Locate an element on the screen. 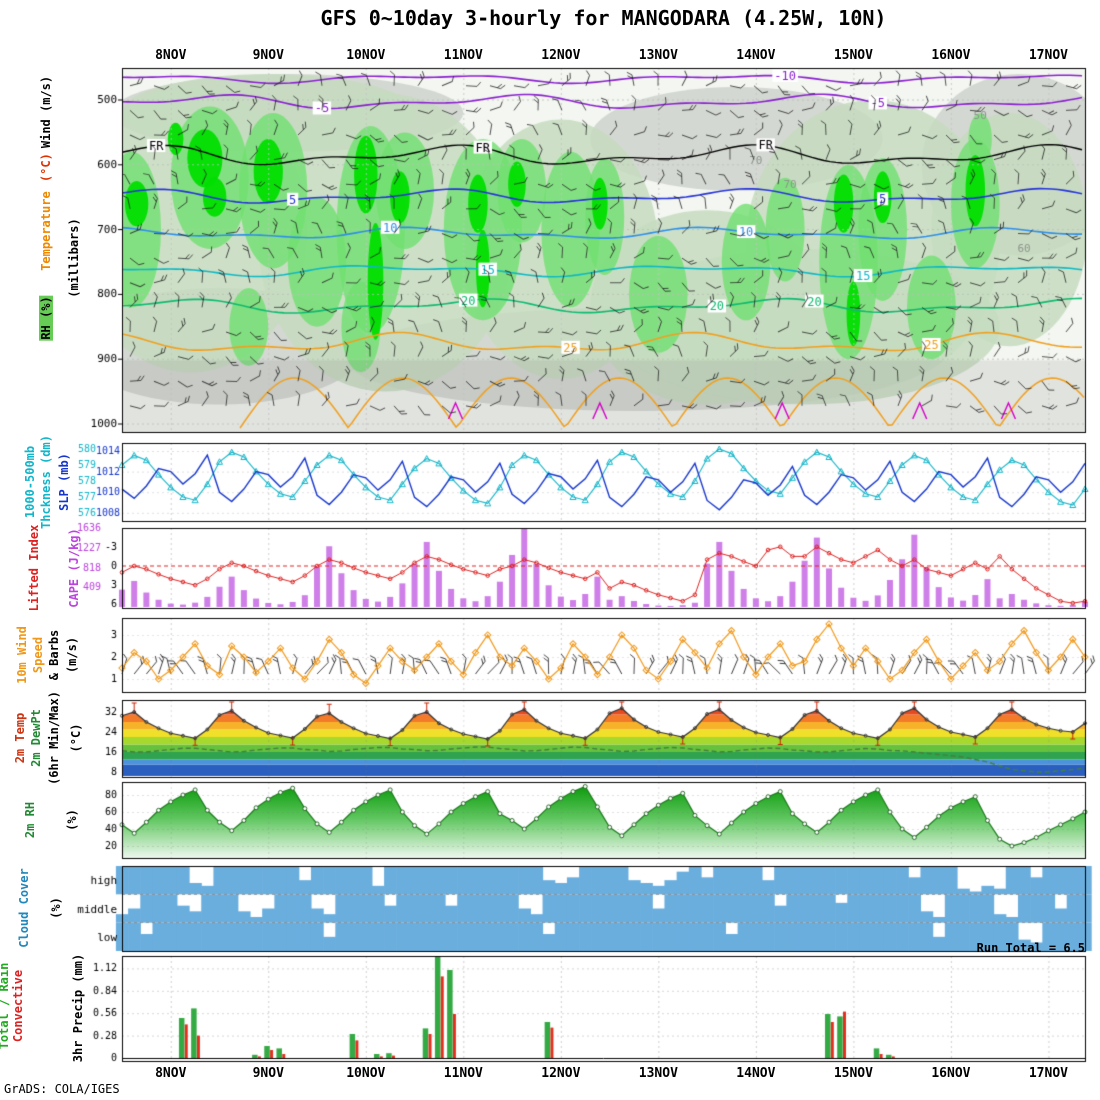  panel-left-label: (m/s) is located at coordinates (72, 655).